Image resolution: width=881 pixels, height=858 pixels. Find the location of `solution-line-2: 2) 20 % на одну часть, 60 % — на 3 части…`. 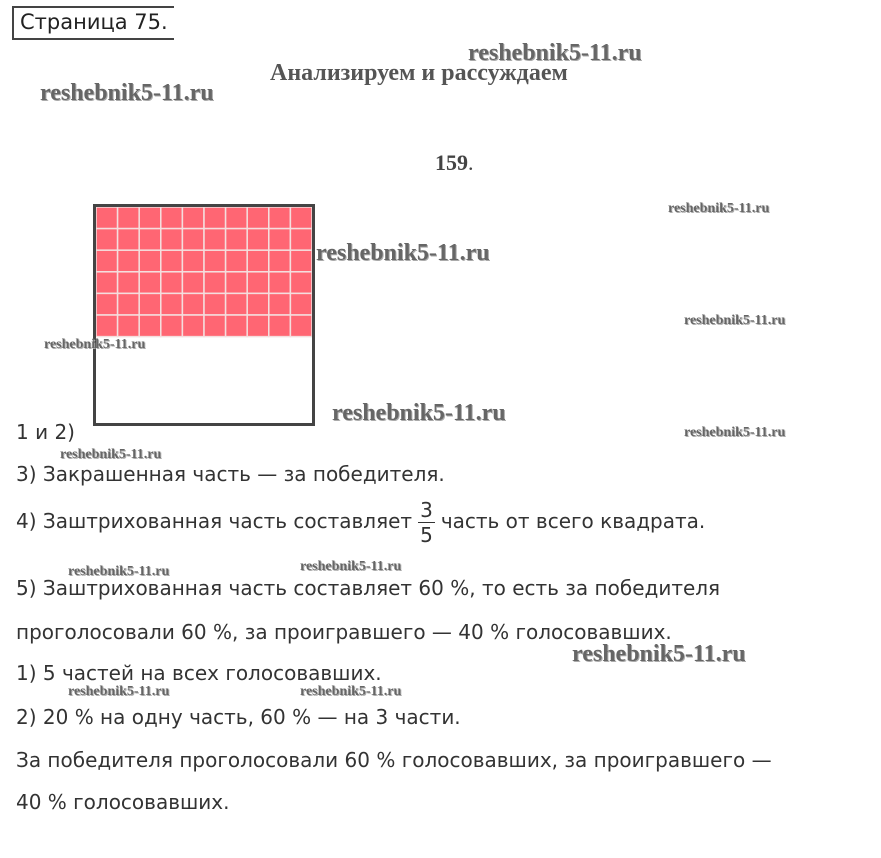

solution-line-2: 2) 20 % на одну часть, 60 % — на 3 части… is located at coordinates (238, 717).